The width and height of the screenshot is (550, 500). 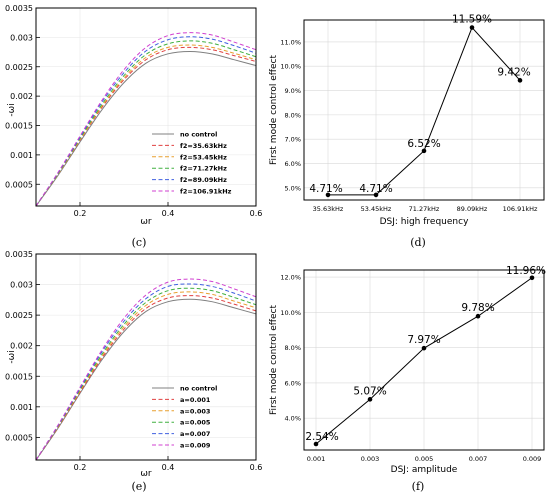 I want to click on chart-e-legend-label-2: a=0.003, so click(x=195, y=411).